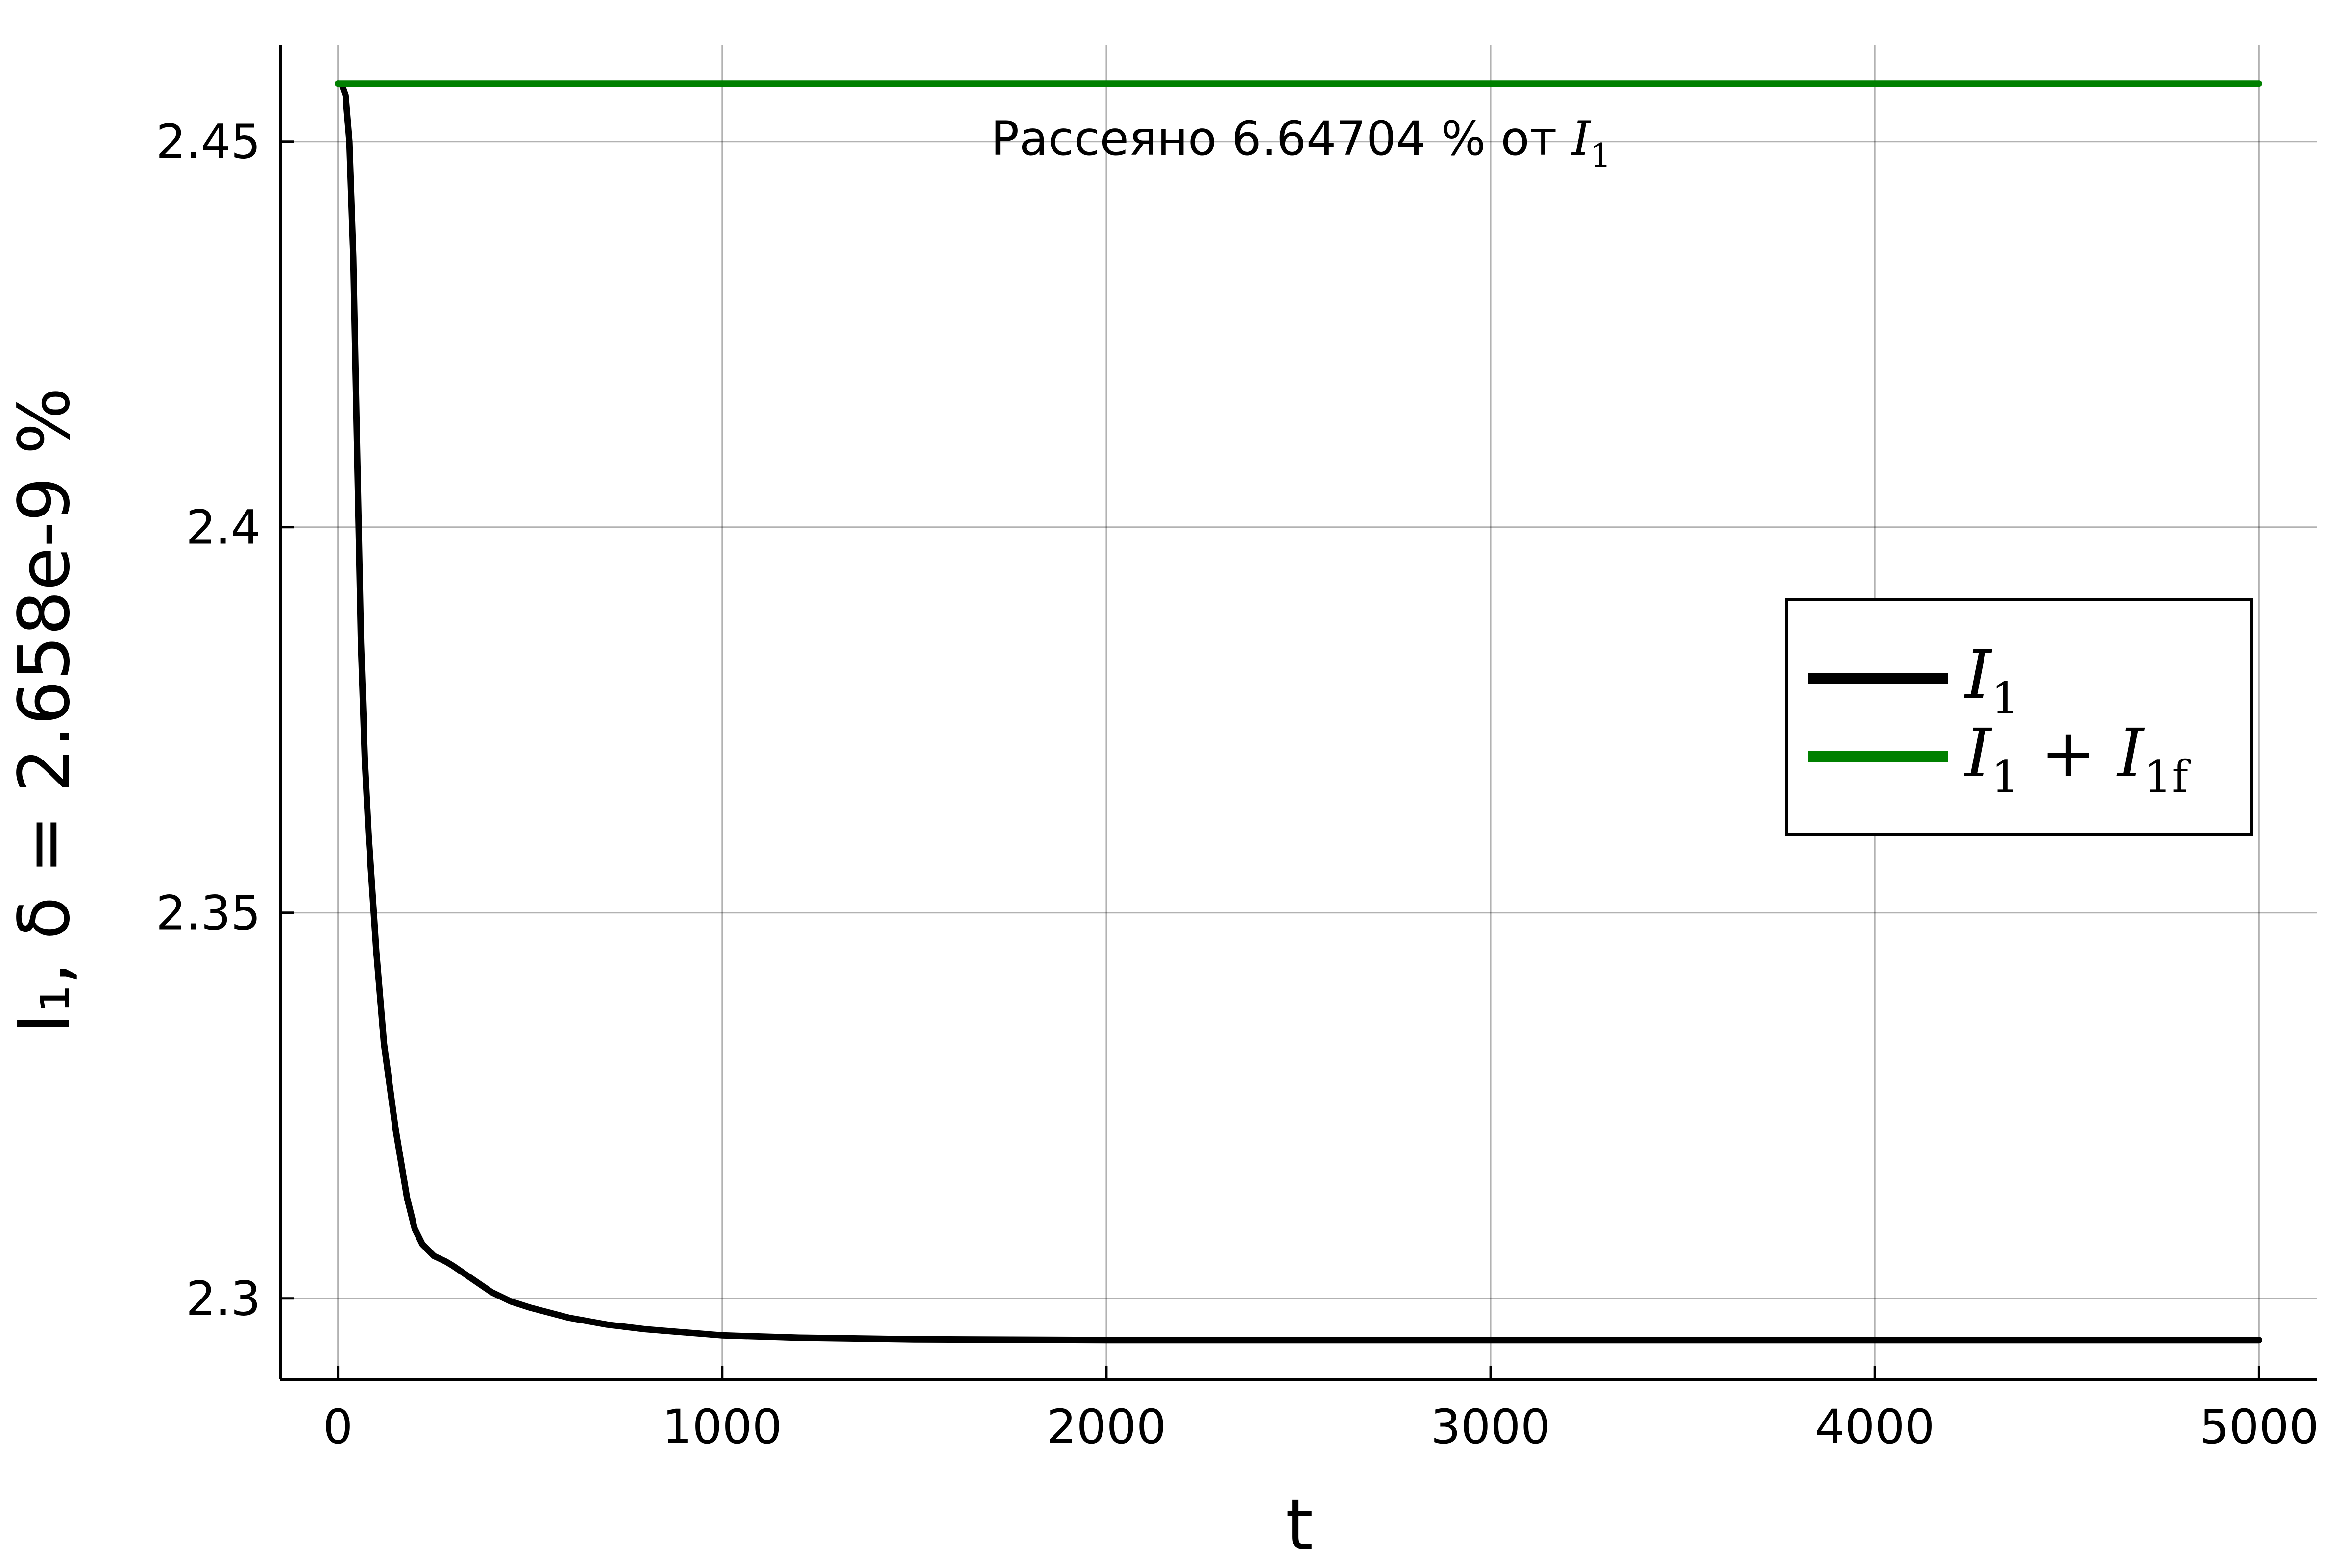 Image resolution: width=2352 pixels, height=1568 pixels. I want to click on legend-label-i1: I1, so click(1991, 680).